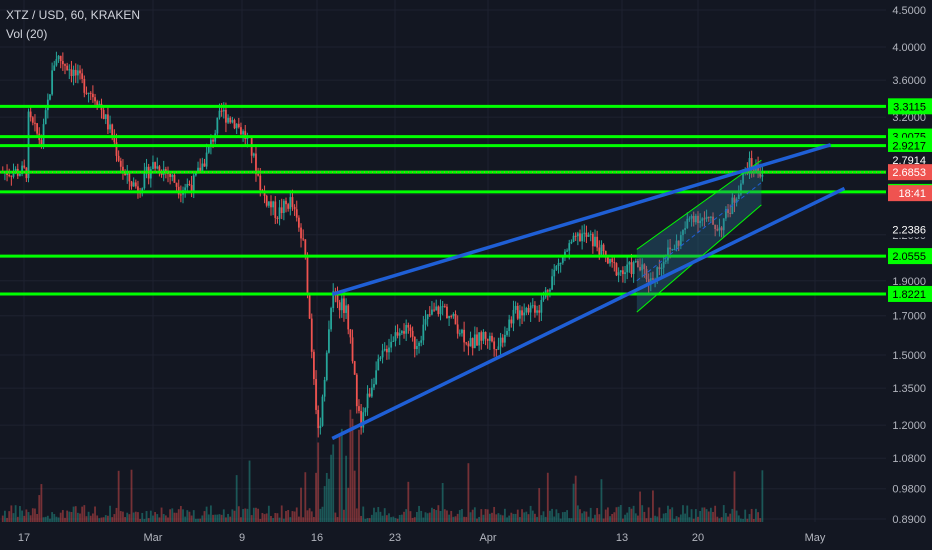 This screenshot has height=550, width=932. What do you see at coordinates (909, 161) in the screenshot?
I see `marked-price-label: 2.7914` at bounding box center [909, 161].